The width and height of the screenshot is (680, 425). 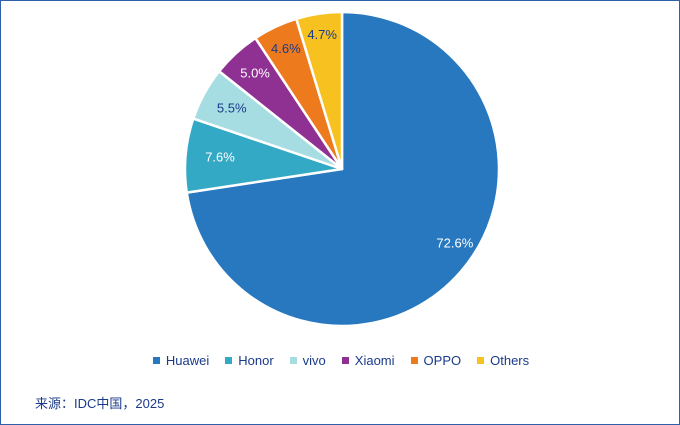 What do you see at coordinates (286, 48) in the screenshot?
I see `data-label-oppo: 4.6%` at bounding box center [286, 48].